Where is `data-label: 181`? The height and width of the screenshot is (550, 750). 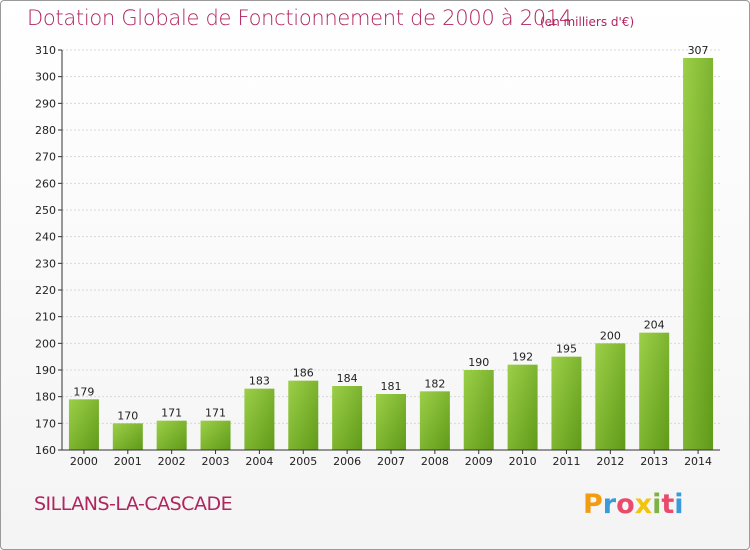 data-label: 181 is located at coordinates (391, 386).